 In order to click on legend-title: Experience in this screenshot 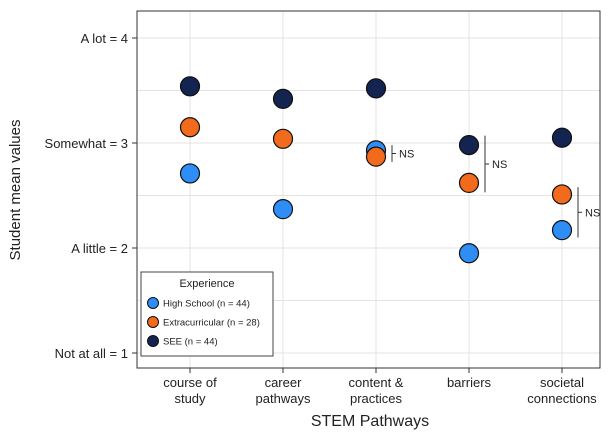, I will do `click(206, 284)`.